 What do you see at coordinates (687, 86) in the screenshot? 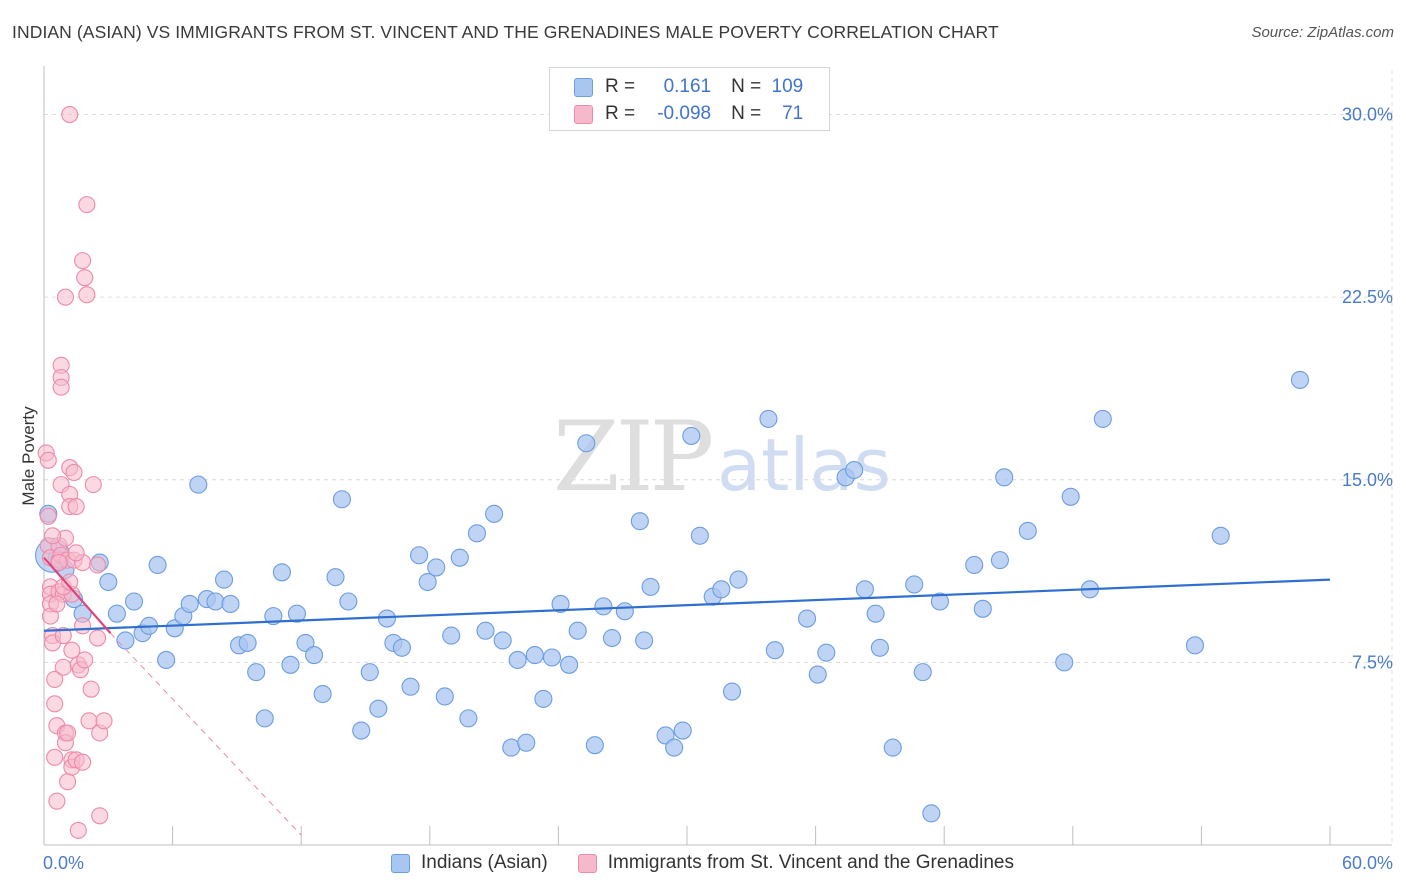
I see `legend-r-value: 0.161` at bounding box center [687, 86].